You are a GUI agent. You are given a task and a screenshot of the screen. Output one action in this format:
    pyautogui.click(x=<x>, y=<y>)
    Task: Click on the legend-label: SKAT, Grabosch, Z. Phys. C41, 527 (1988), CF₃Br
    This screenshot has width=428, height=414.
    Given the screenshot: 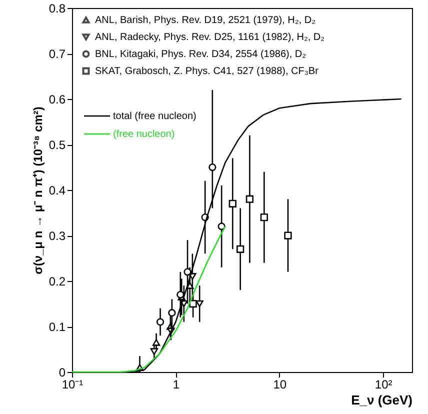 What is the action you would take?
    pyautogui.click(x=207, y=71)
    